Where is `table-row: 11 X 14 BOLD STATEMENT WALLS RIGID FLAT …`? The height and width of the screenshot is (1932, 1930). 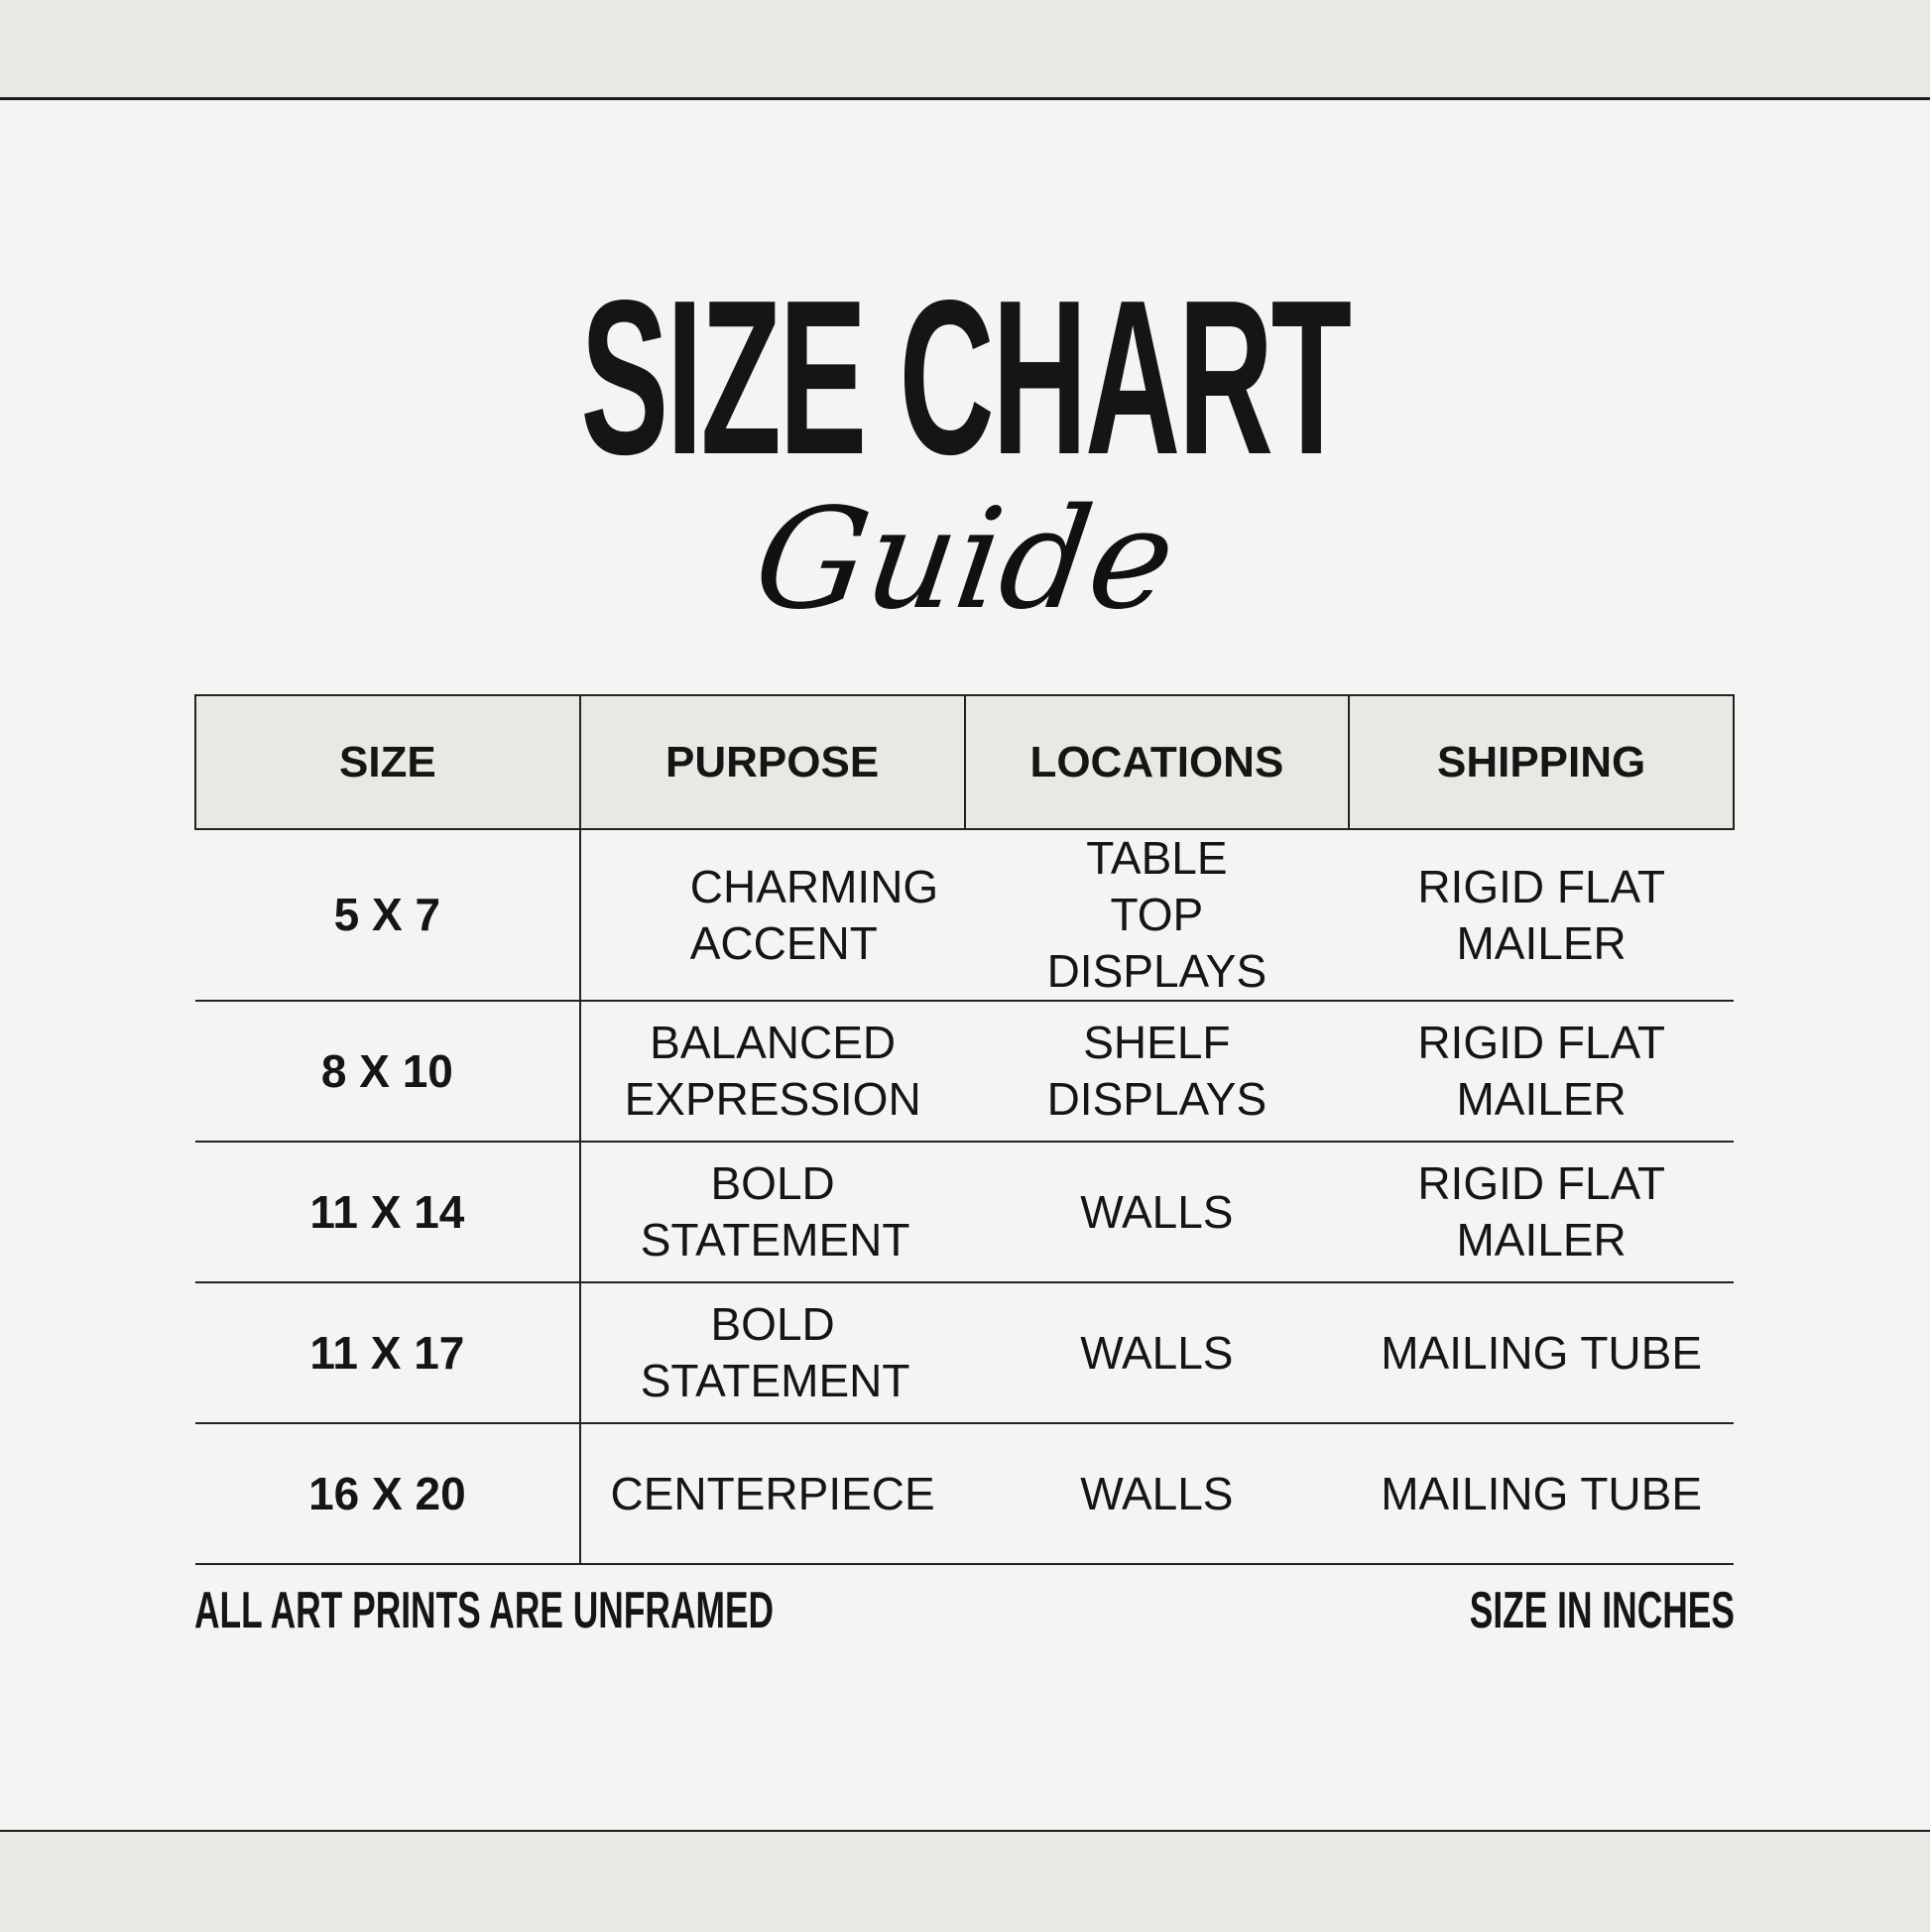 table-row: 11 X 14 BOLD STATEMENT WALLS RIGID FLAT … is located at coordinates (964, 1212).